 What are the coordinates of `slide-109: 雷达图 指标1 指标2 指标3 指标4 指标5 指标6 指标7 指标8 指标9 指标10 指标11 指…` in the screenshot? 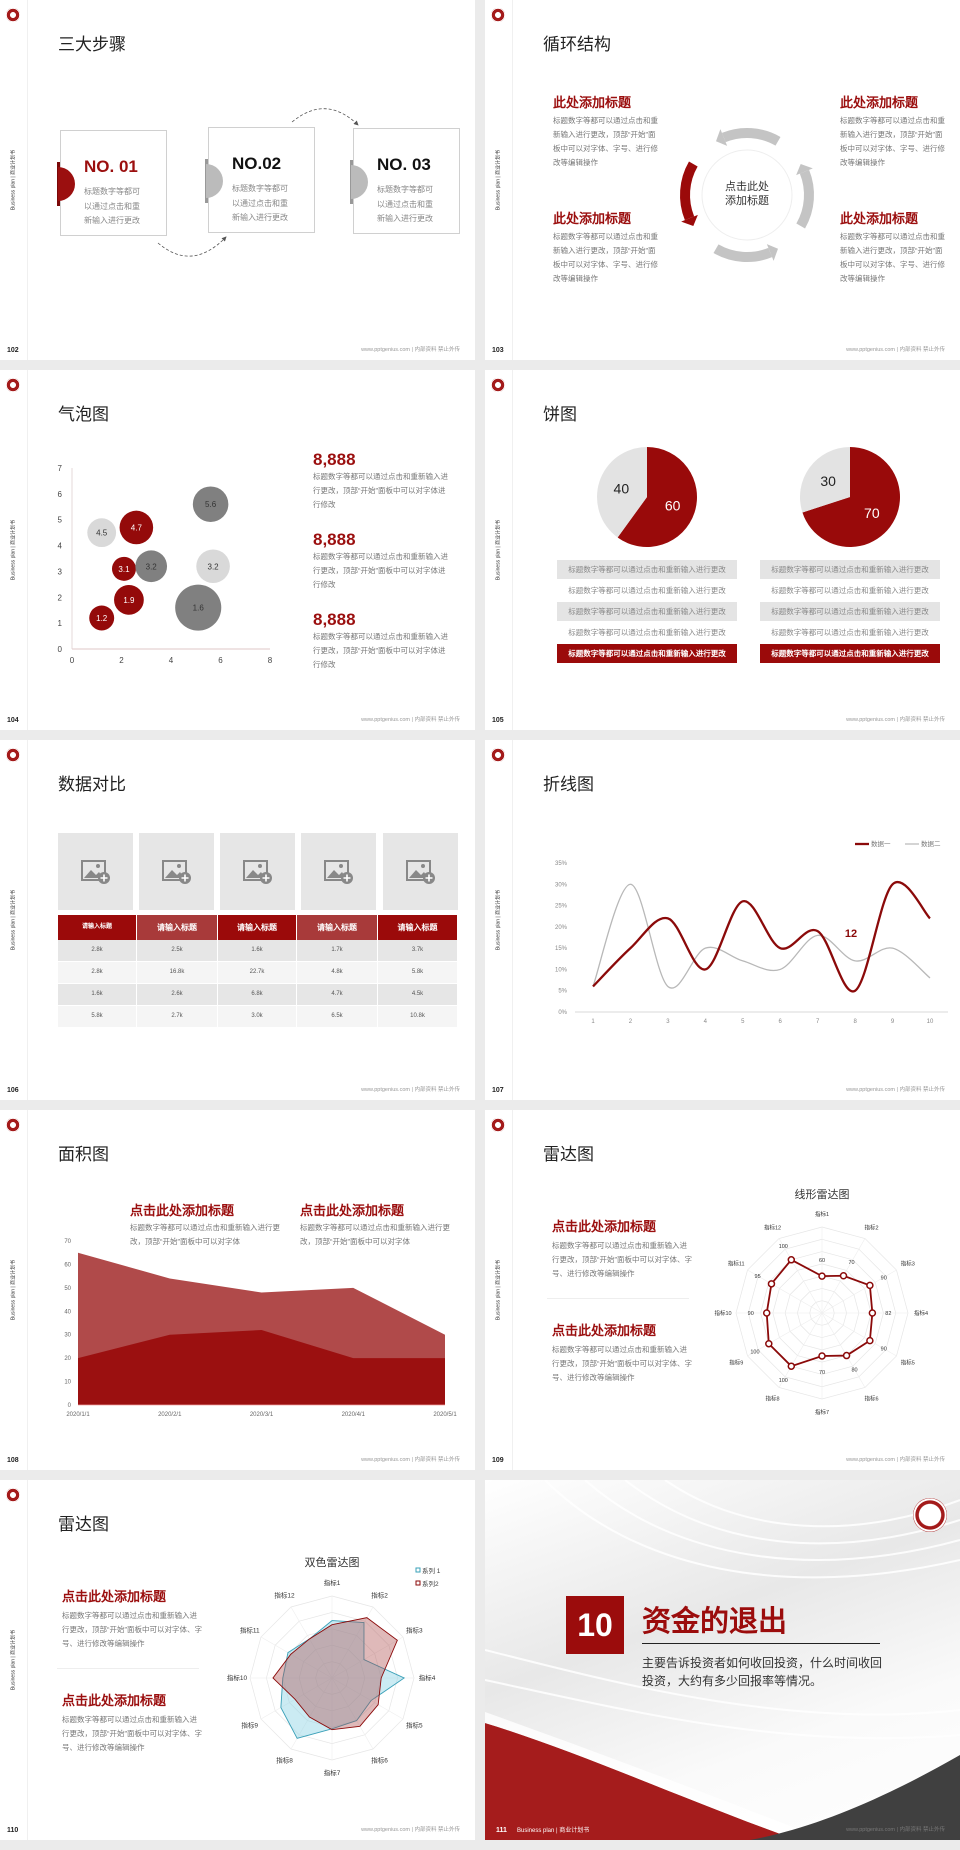 It's located at (722, 1290).